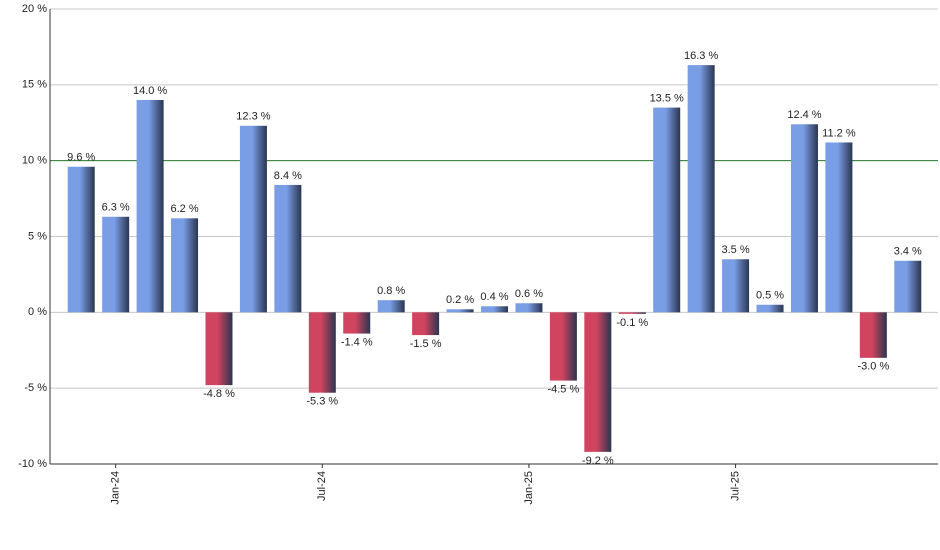  What do you see at coordinates (736, 250) in the screenshot?
I see `value-label: 3.5 %` at bounding box center [736, 250].